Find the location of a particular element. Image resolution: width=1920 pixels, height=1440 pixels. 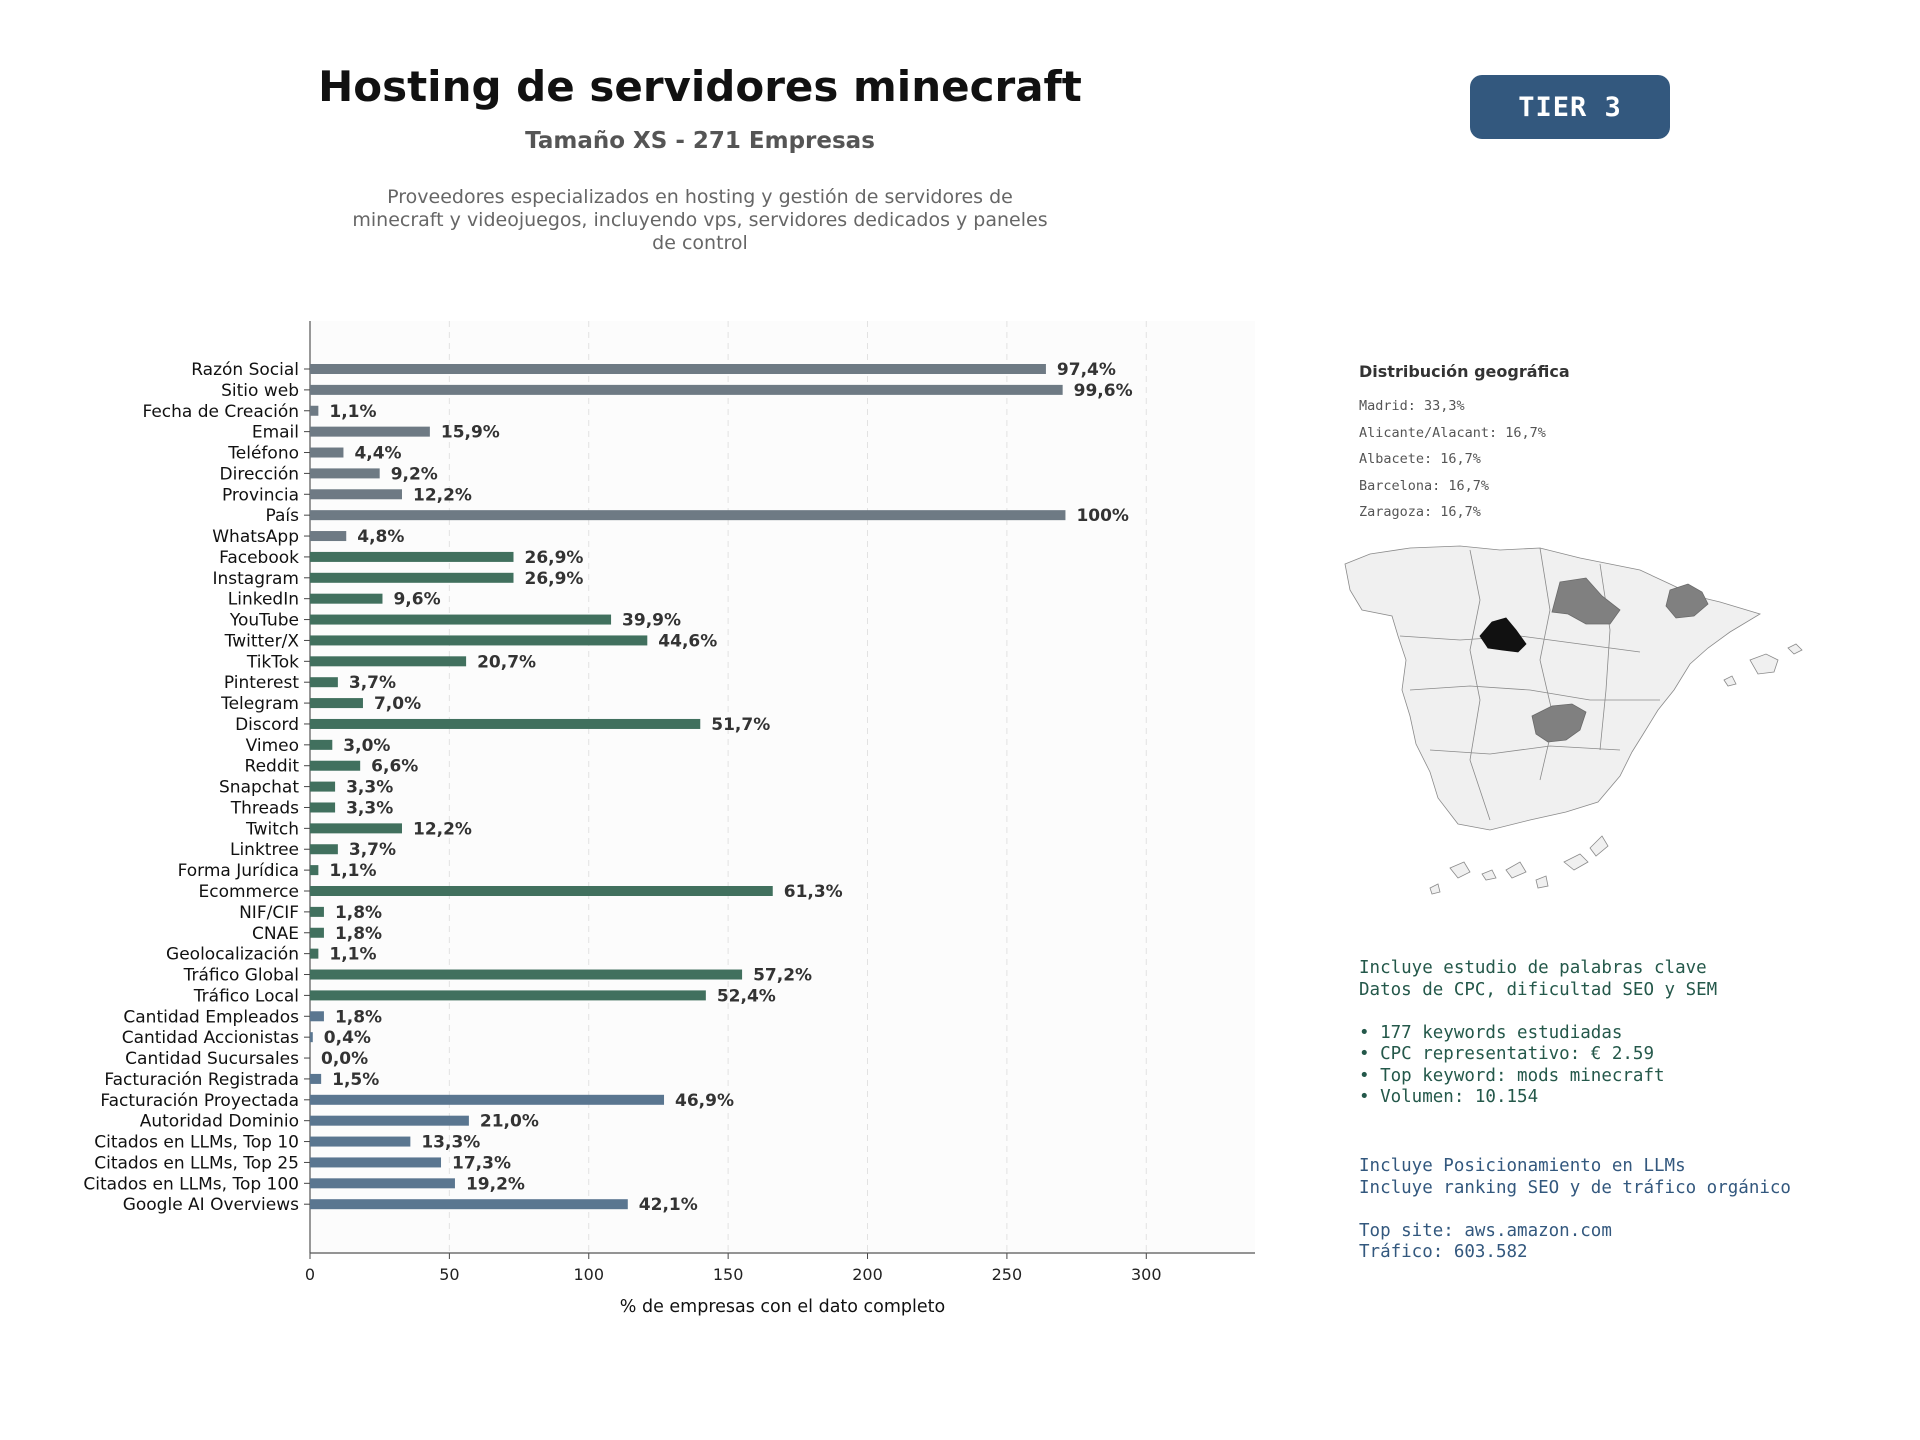

geo-item: Alicante/Alacant: 16,7% is located at coordinates (1452, 432).